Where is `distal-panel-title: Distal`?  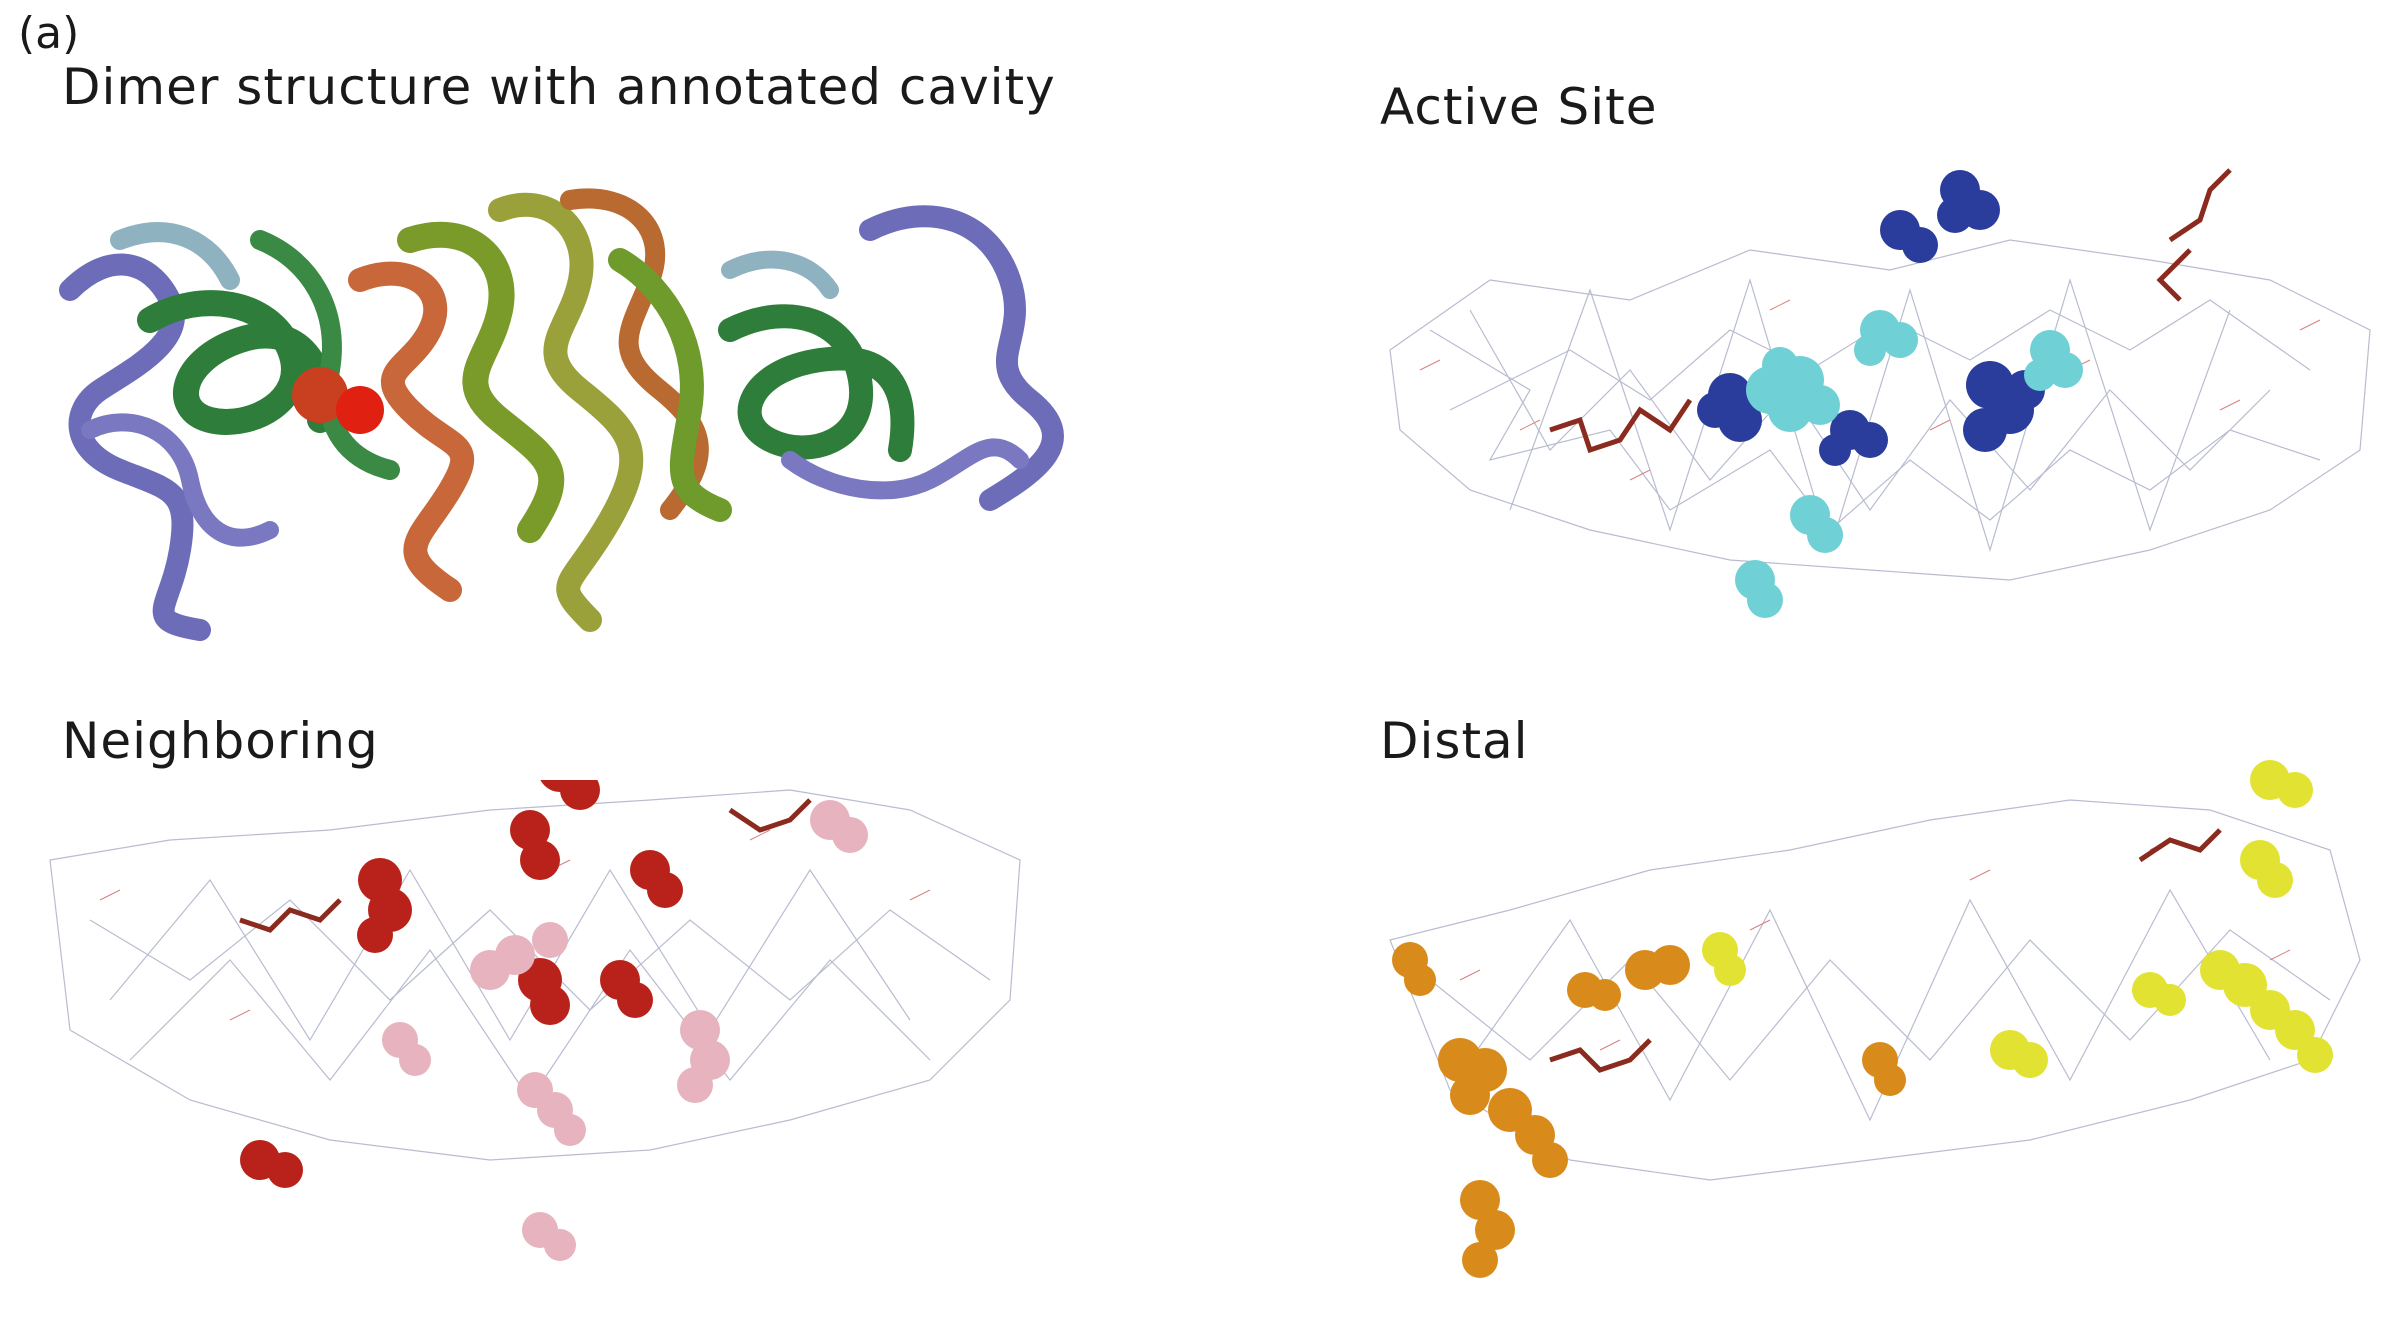 distal-panel-title: Distal is located at coordinates (1454, 741).